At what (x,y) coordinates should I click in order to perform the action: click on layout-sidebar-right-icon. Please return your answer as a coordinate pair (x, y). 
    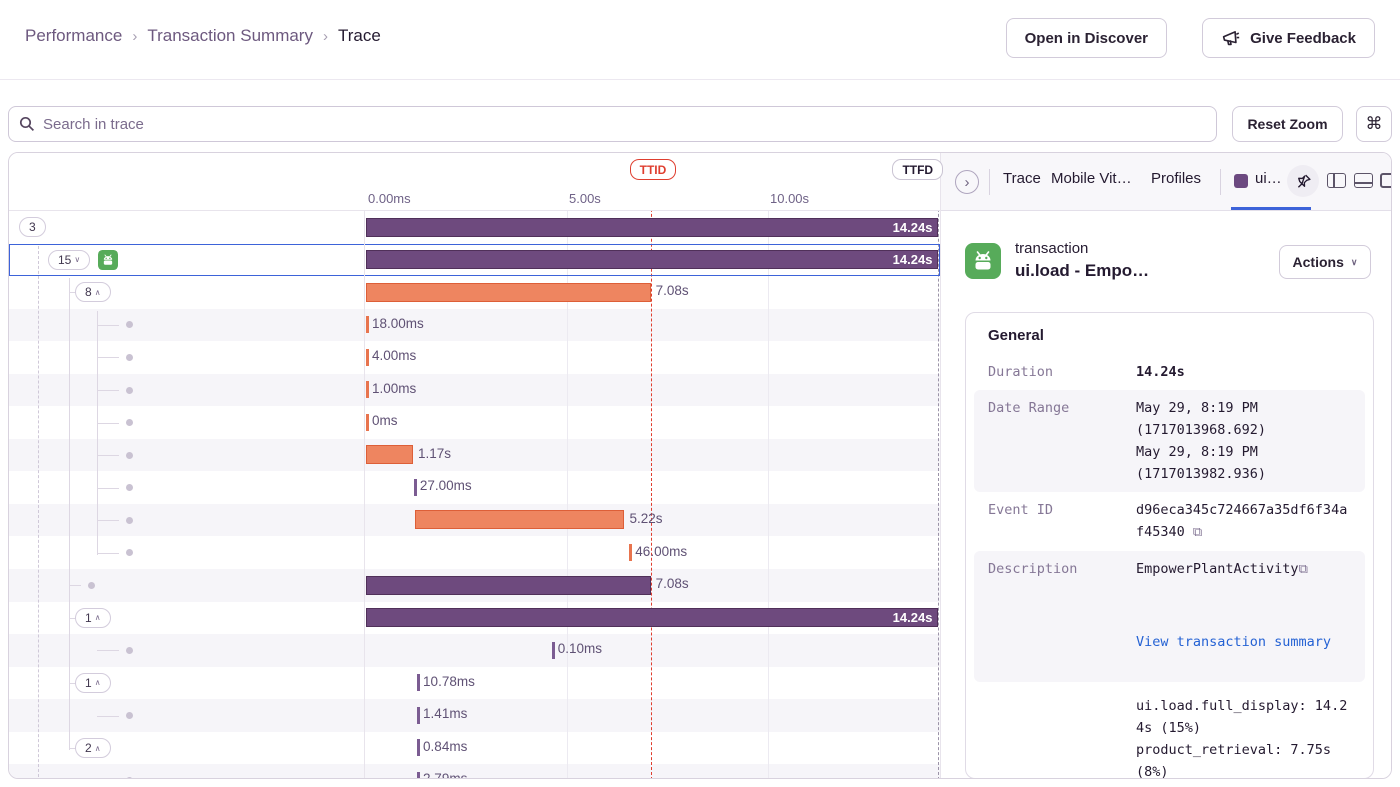
    Looking at the image, I should click on (1385, 180).